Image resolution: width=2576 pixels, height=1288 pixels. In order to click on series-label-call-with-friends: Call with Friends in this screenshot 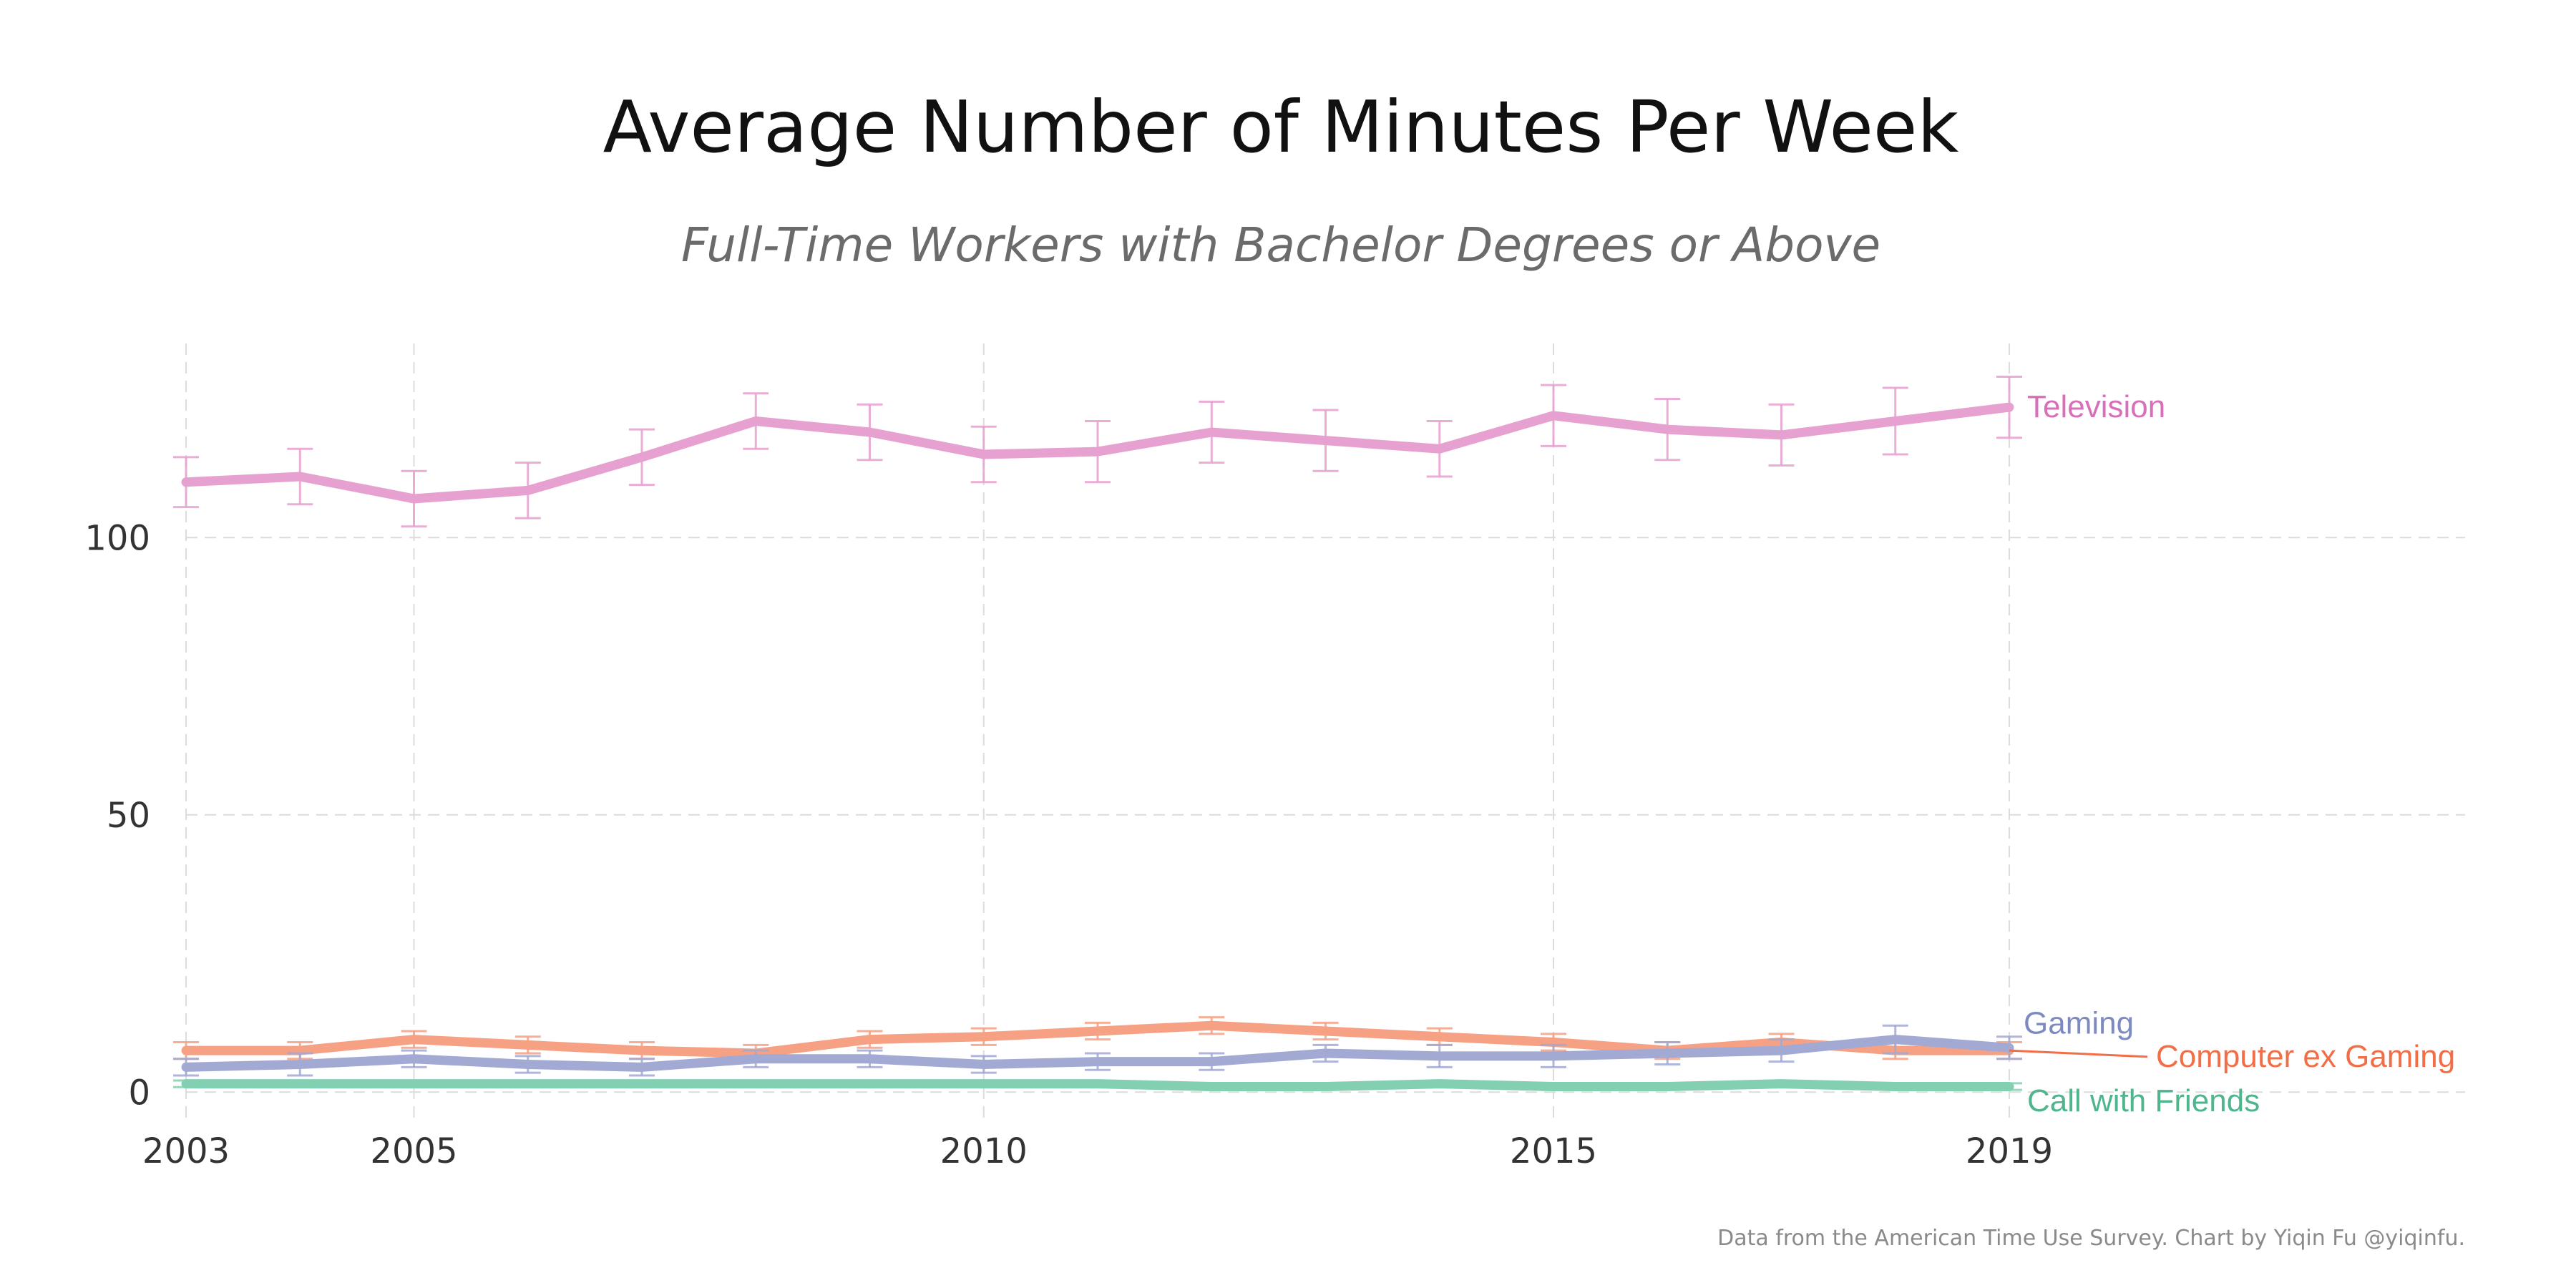, I will do `click(2143, 1100)`.